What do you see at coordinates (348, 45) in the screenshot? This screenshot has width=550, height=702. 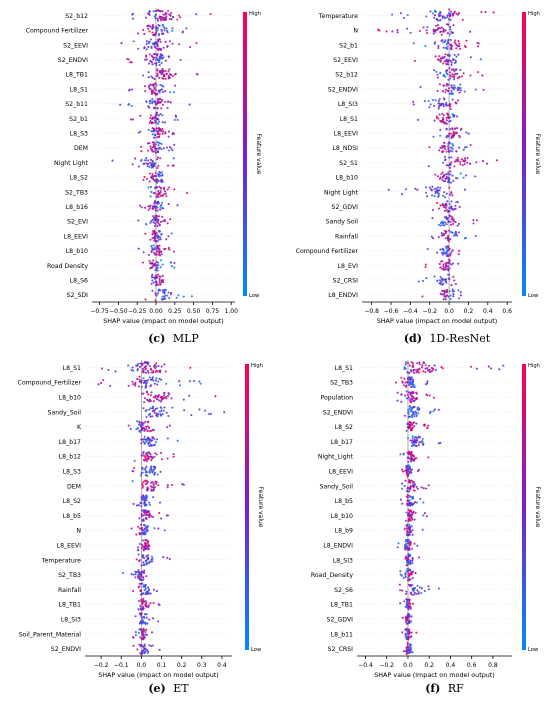 I see `feature-label: S2_b1` at bounding box center [348, 45].